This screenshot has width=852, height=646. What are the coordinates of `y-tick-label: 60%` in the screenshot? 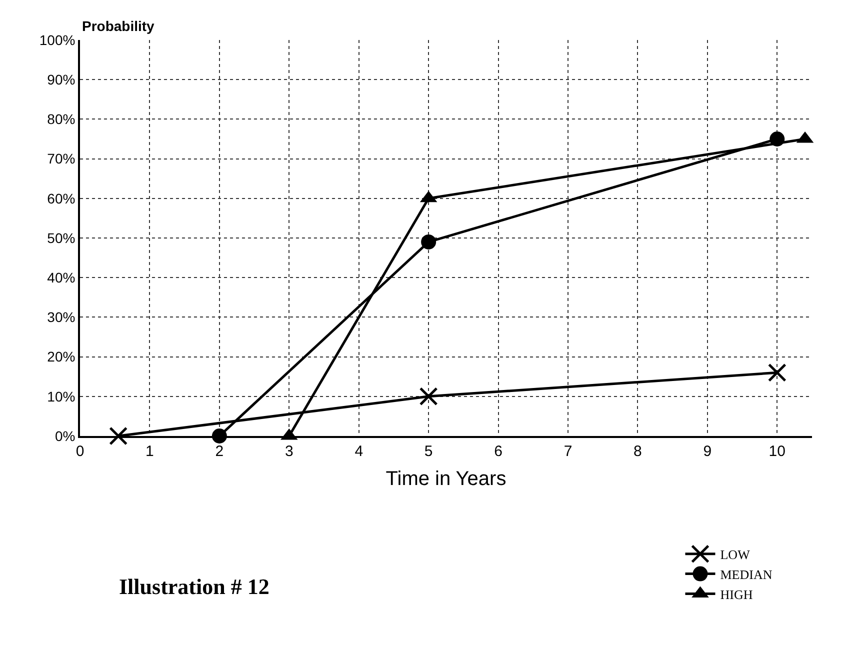 It's located at (61, 198).